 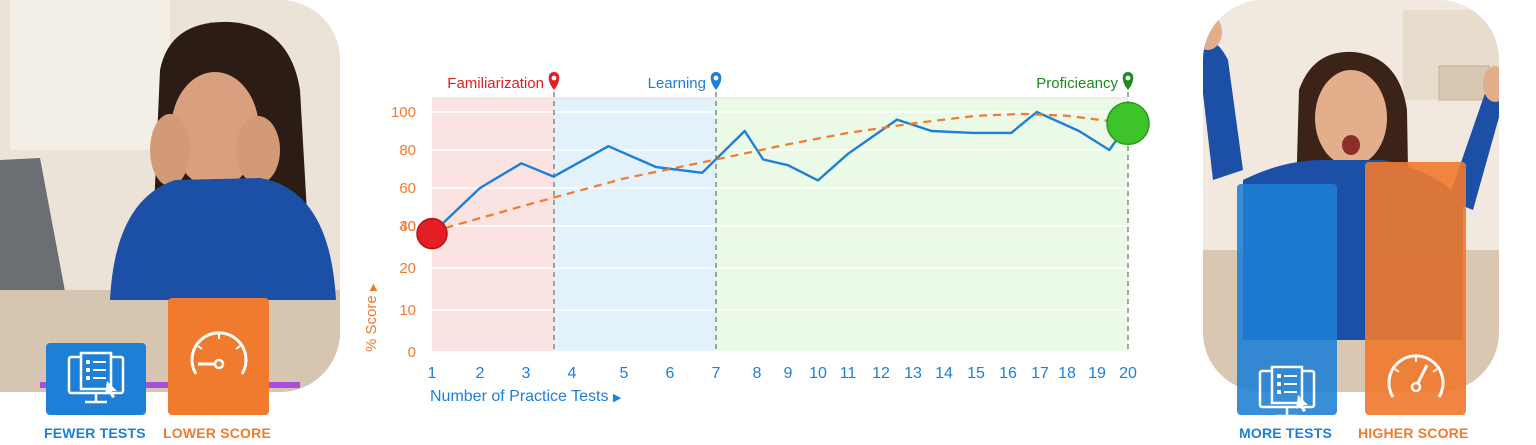 What do you see at coordinates (407, 268) in the screenshot?
I see `y-tick-label: 20` at bounding box center [407, 268].